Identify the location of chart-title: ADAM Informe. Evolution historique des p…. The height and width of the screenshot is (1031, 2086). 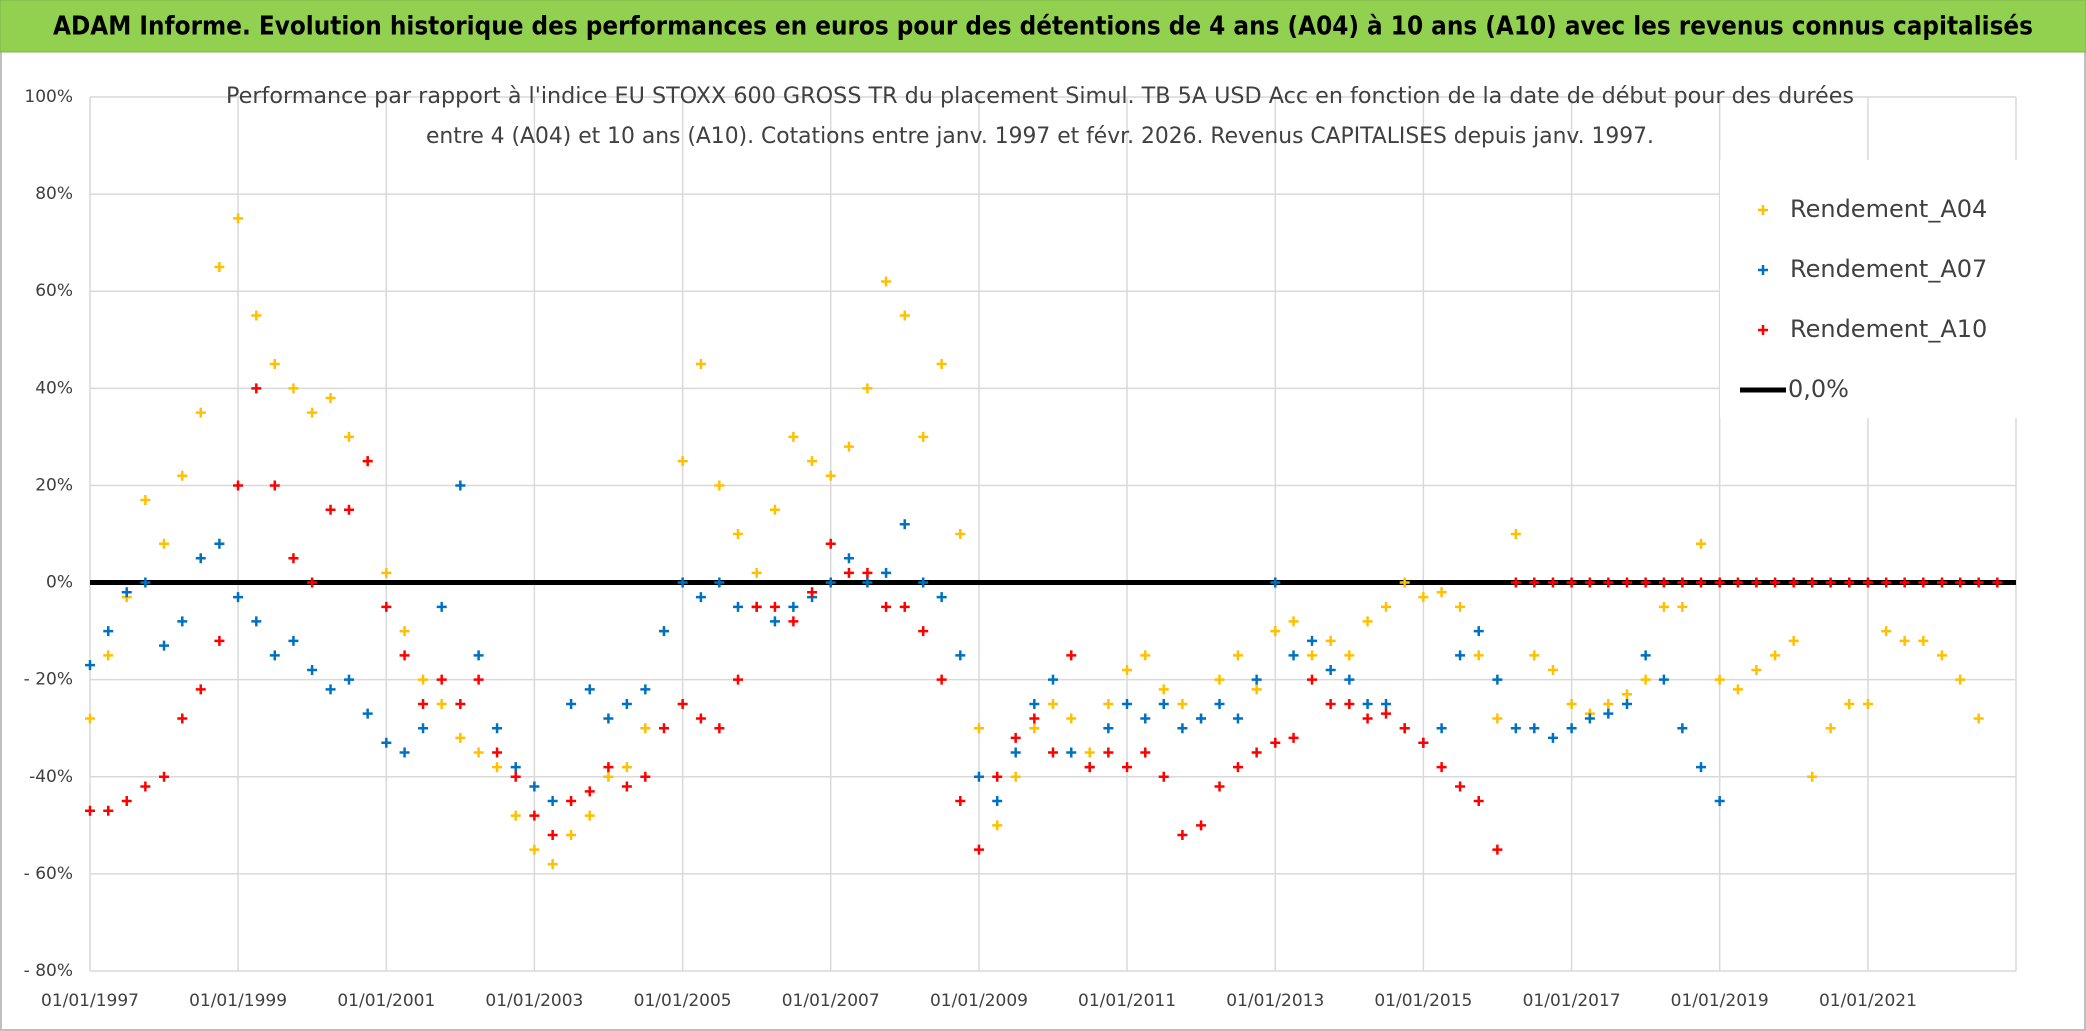
(1043, 27).